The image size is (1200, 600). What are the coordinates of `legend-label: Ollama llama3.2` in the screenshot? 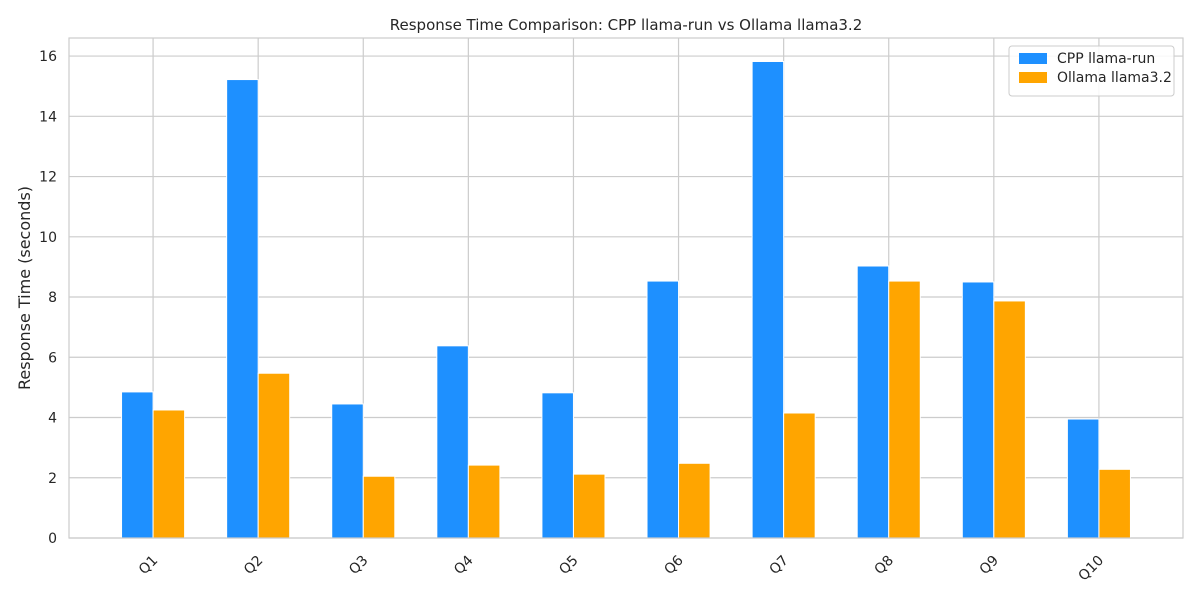 It's located at (1114, 78).